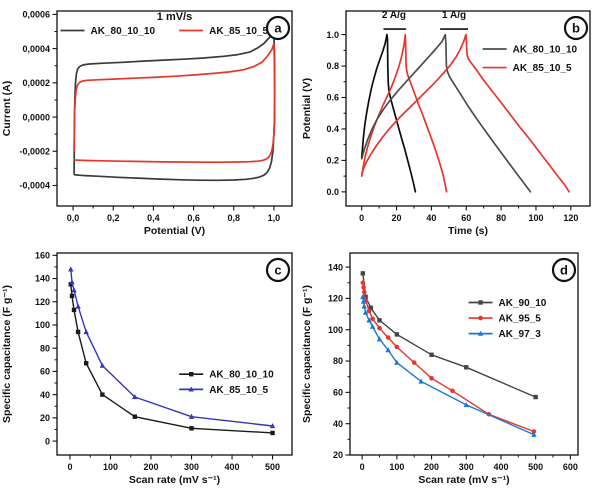 Image resolution: width=600 pixels, height=497 pixels. I want to click on x-tick-label: 0,2, so click(113, 218).